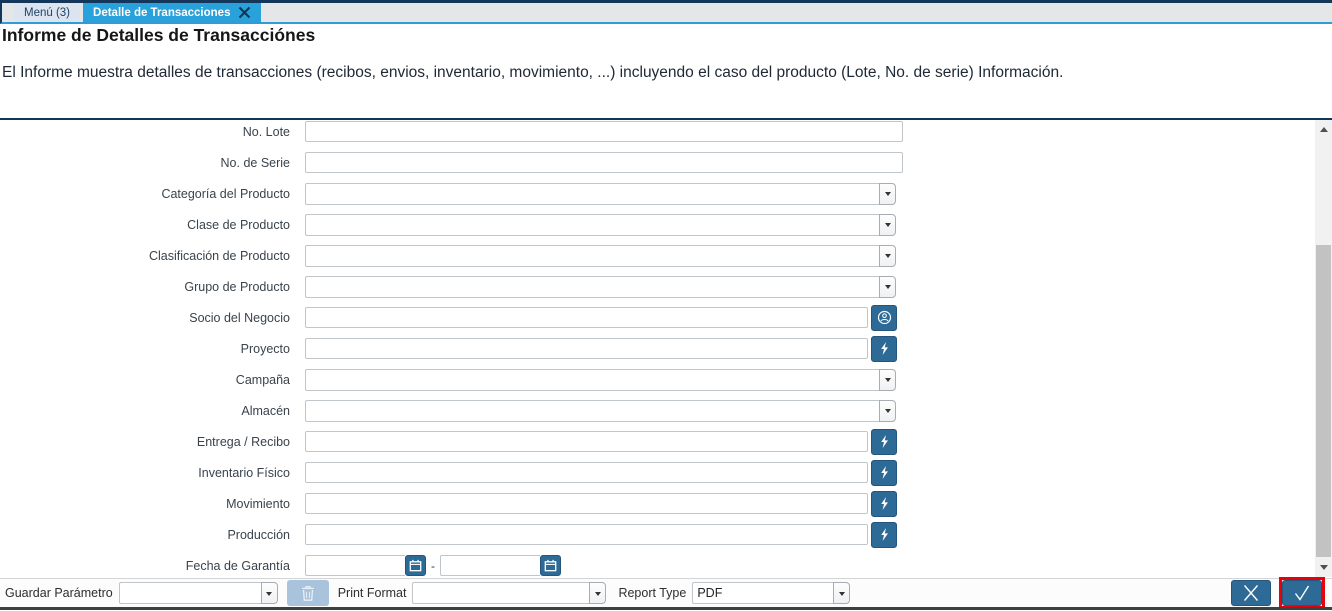  I want to click on tab-menu: Menú (3), so click(47, 12).